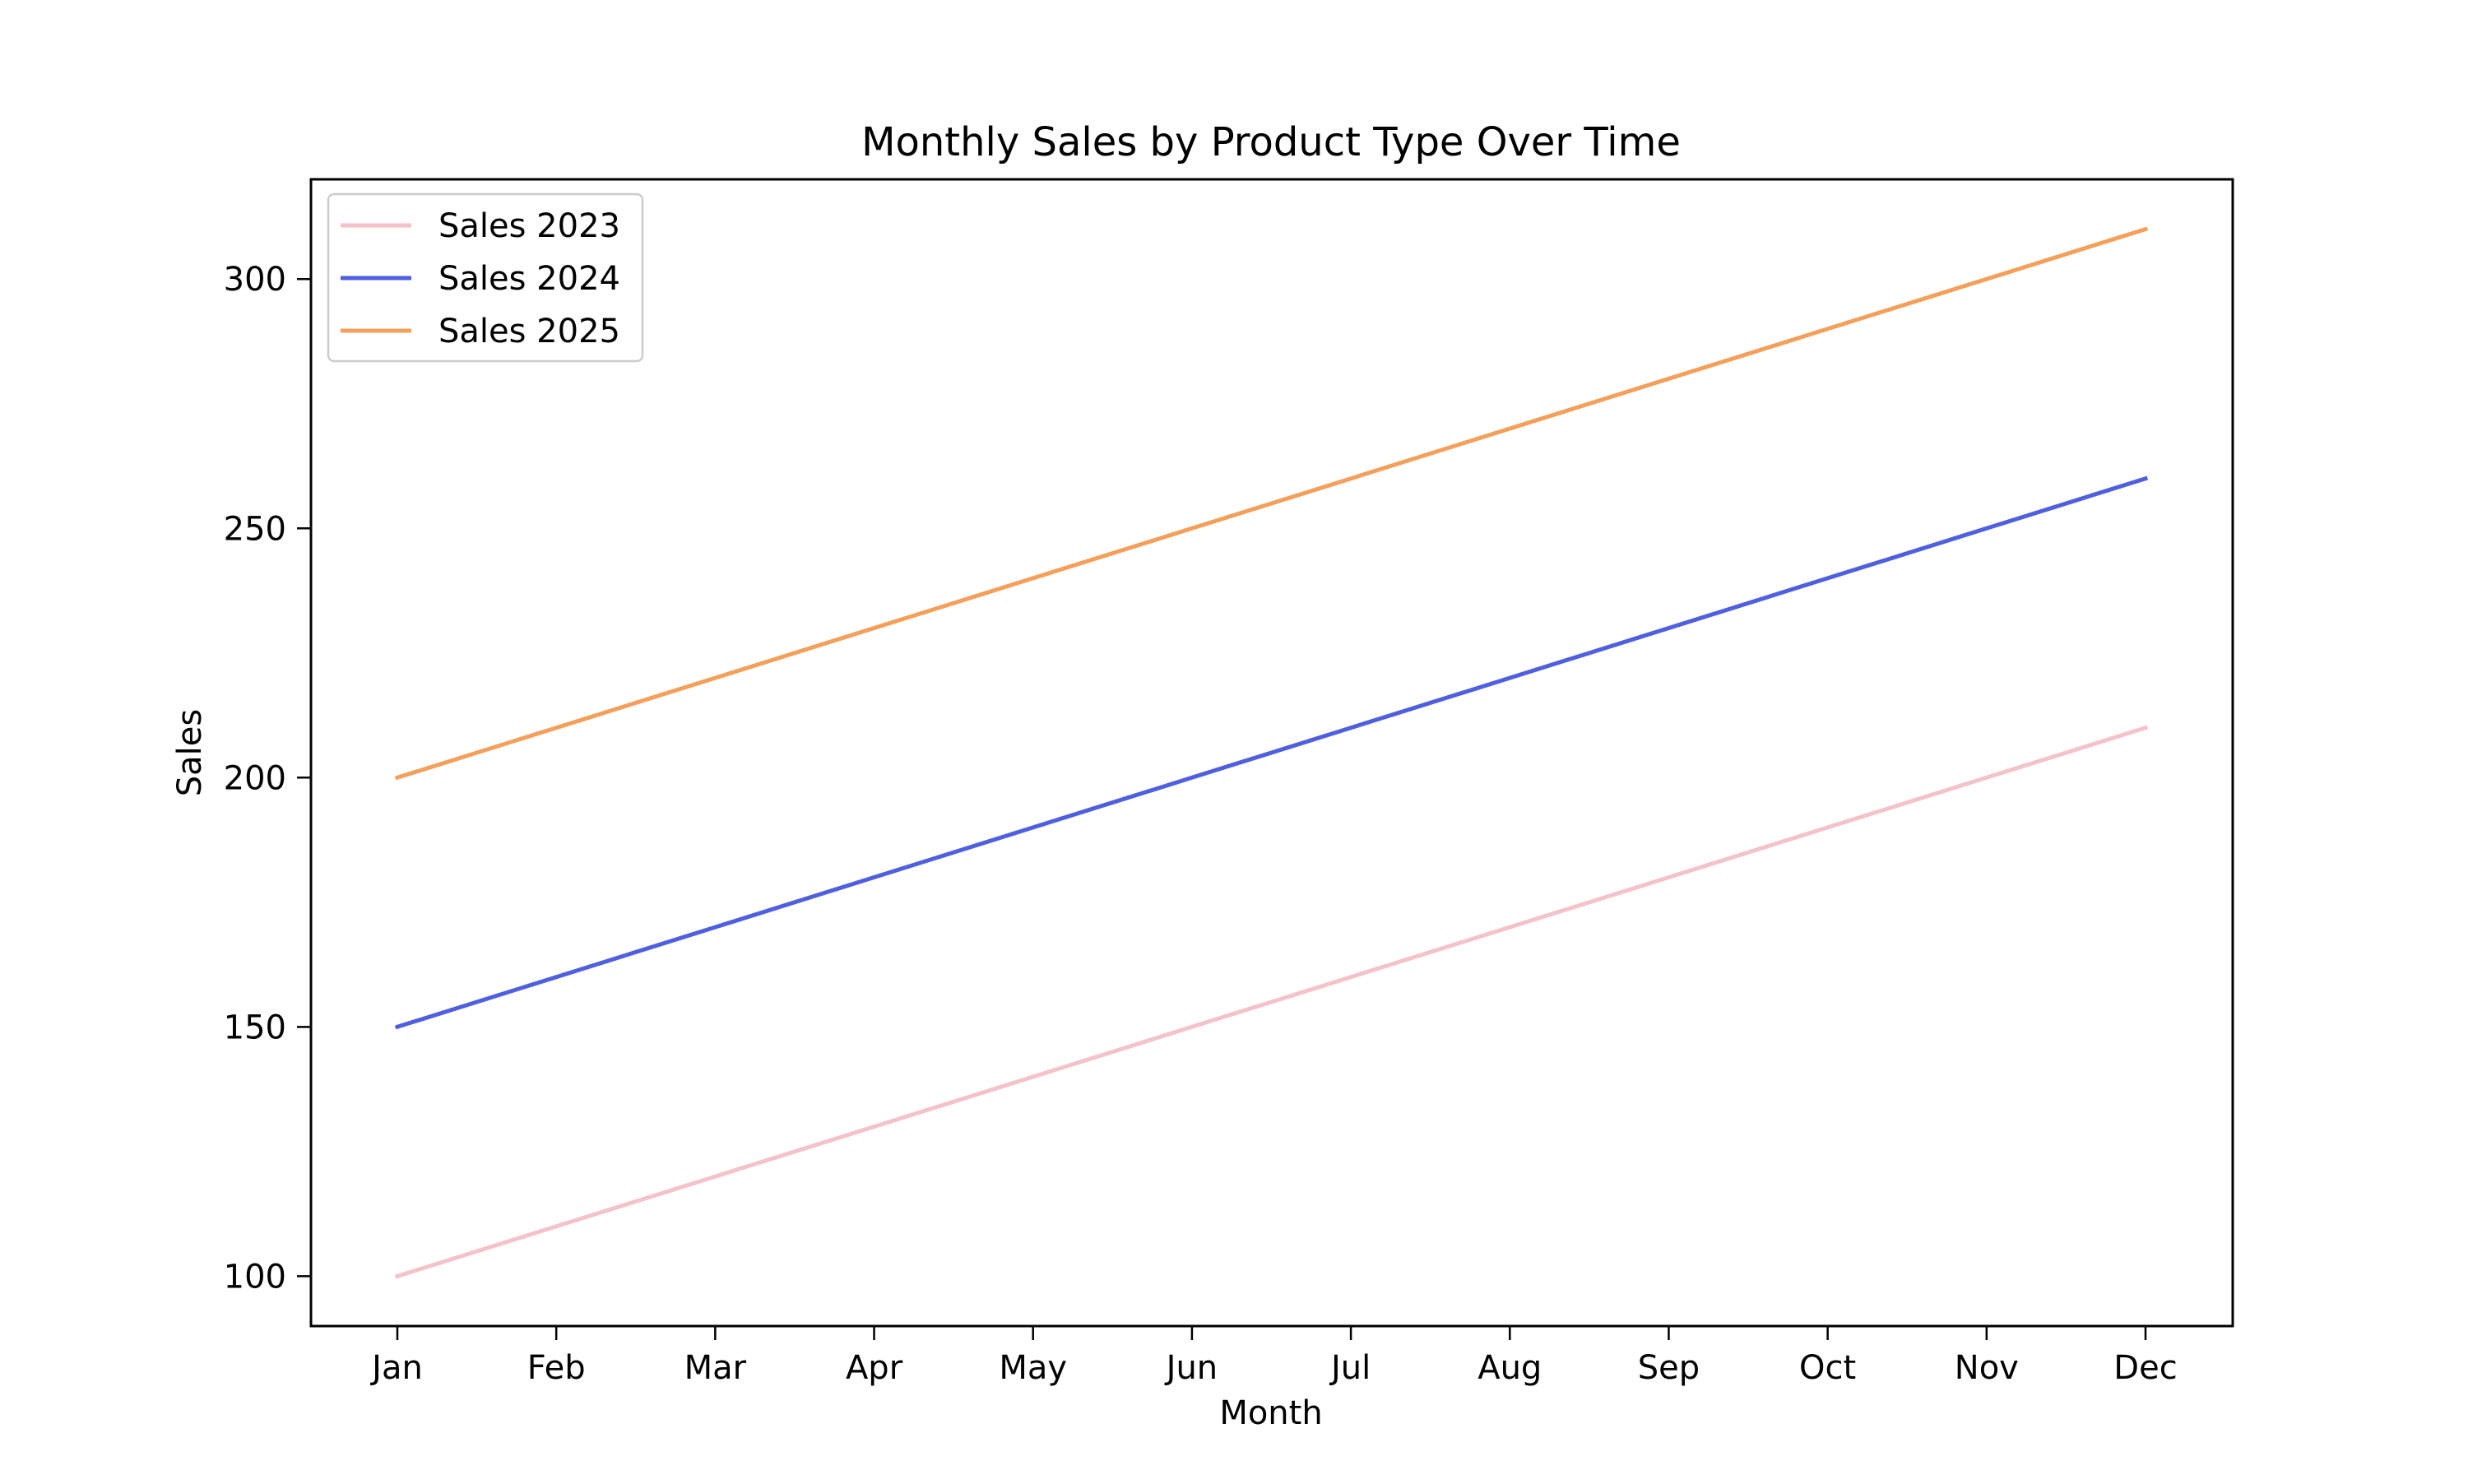 This screenshot has height=1484, width=2468. What do you see at coordinates (1510, 1368) in the screenshot?
I see `x-tick-label: Aug` at bounding box center [1510, 1368].